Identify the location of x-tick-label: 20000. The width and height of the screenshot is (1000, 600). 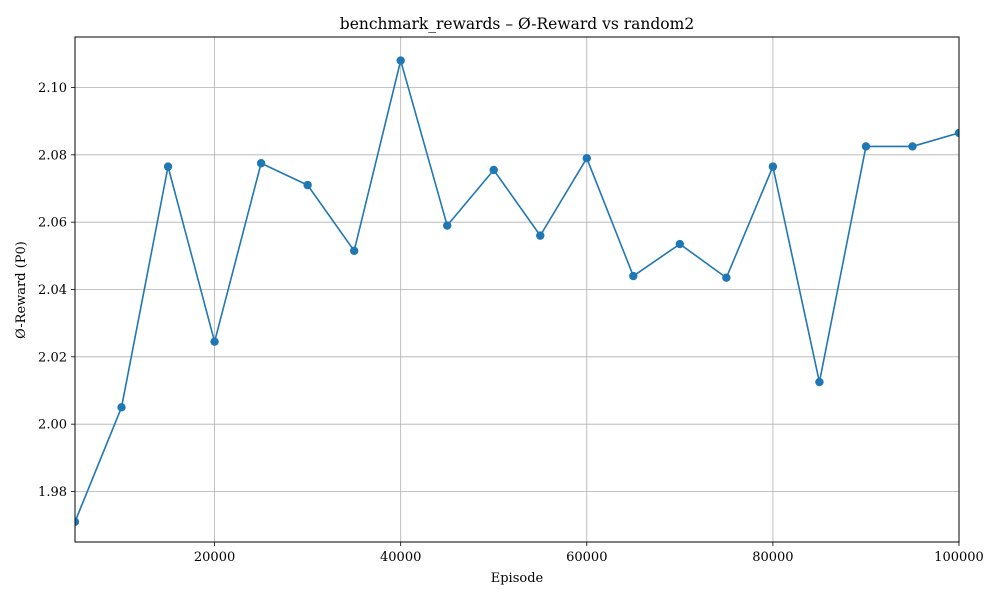
(214, 557).